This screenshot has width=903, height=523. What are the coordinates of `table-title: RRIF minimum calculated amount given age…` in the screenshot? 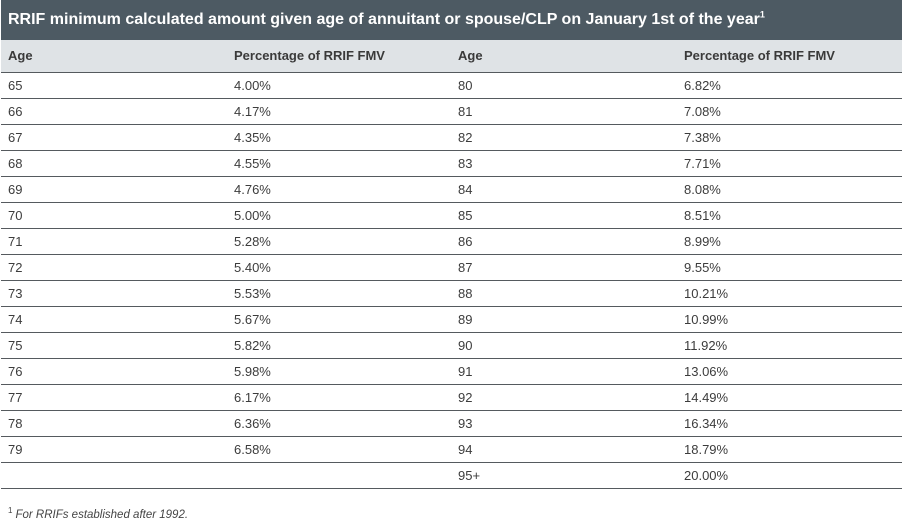 It's located at (451, 20).